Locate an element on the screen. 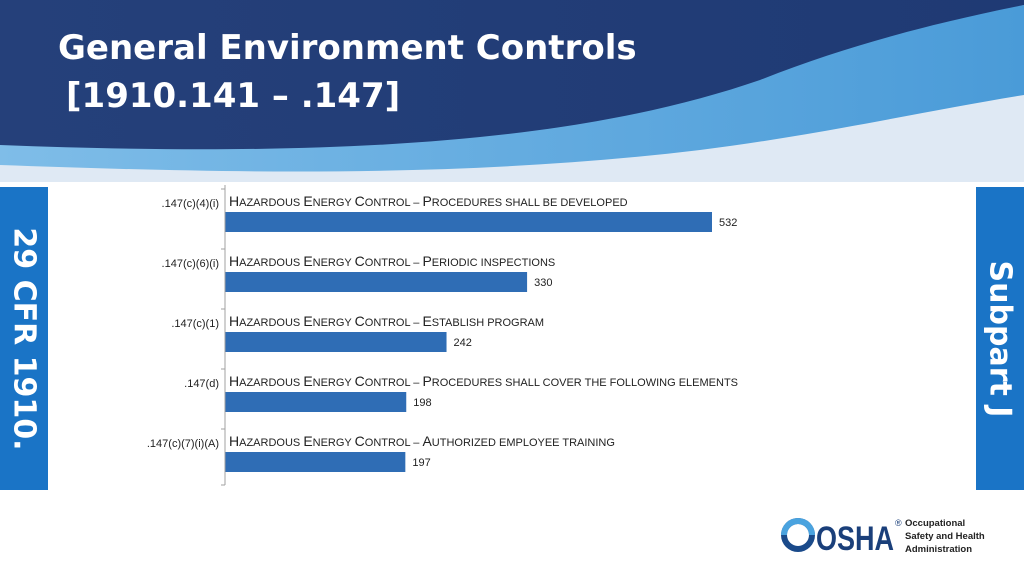 This screenshot has width=1024, height=575. logo-mark-text: OSHA is located at coordinates (855, 539).